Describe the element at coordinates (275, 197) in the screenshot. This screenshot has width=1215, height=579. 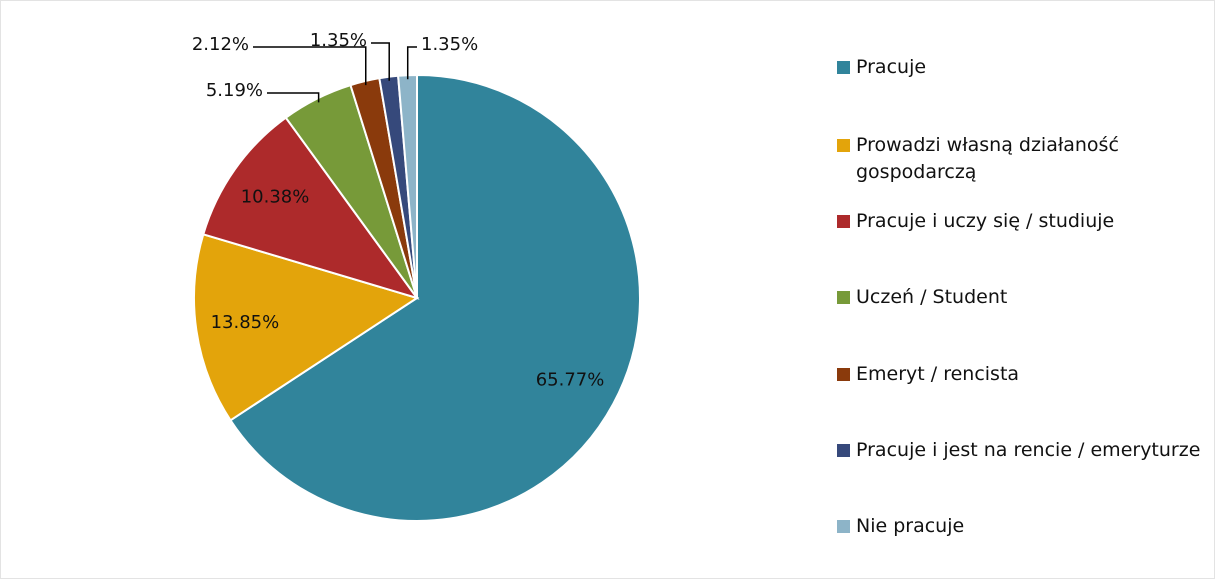
I see `data-label: 10.38%` at that location.